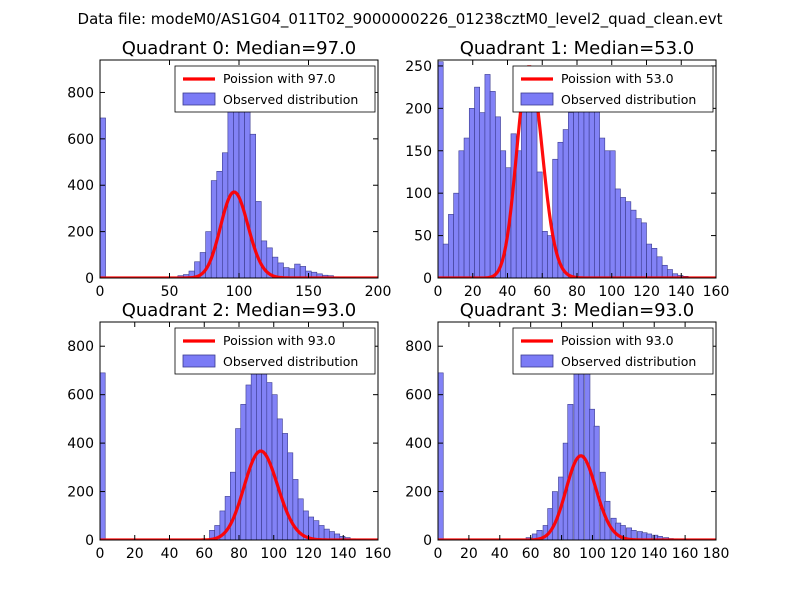 The width and height of the screenshot is (800, 600). What do you see at coordinates (577, 310) in the screenshot?
I see `panel-title: Quadrant 3: Median=93.0` at bounding box center [577, 310].